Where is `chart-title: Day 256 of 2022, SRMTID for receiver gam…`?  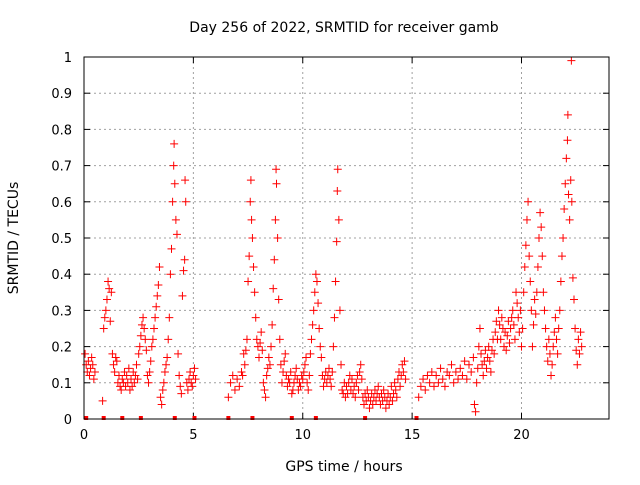 chart-title: Day 256 of 2022, SRMTID for receiver gam… is located at coordinates (344, 28).